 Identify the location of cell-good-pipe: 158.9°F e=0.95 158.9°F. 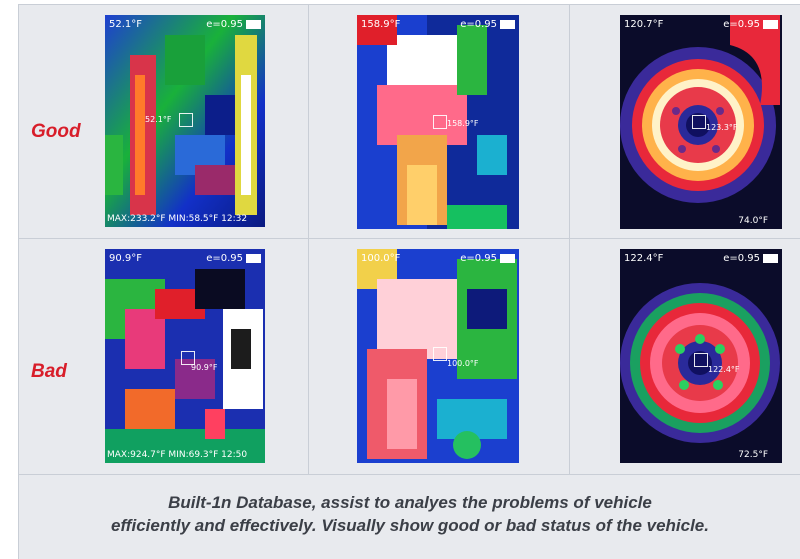
(439, 122).